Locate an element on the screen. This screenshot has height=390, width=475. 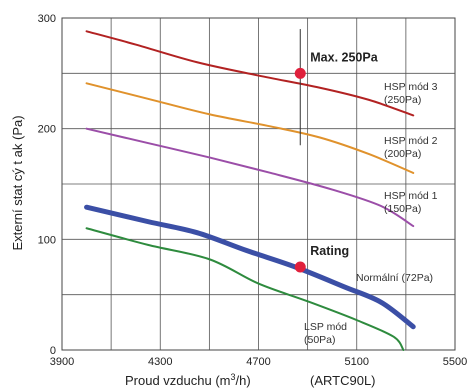
x-axis-title: Proud vzduchu (m3/h) is located at coordinates (188, 380).